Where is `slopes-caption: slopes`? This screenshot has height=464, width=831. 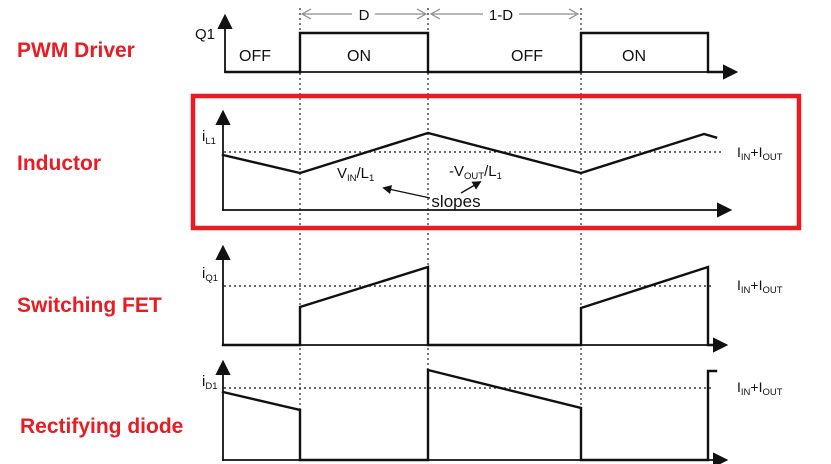 slopes-caption: slopes is located at coordinates (455, 201).